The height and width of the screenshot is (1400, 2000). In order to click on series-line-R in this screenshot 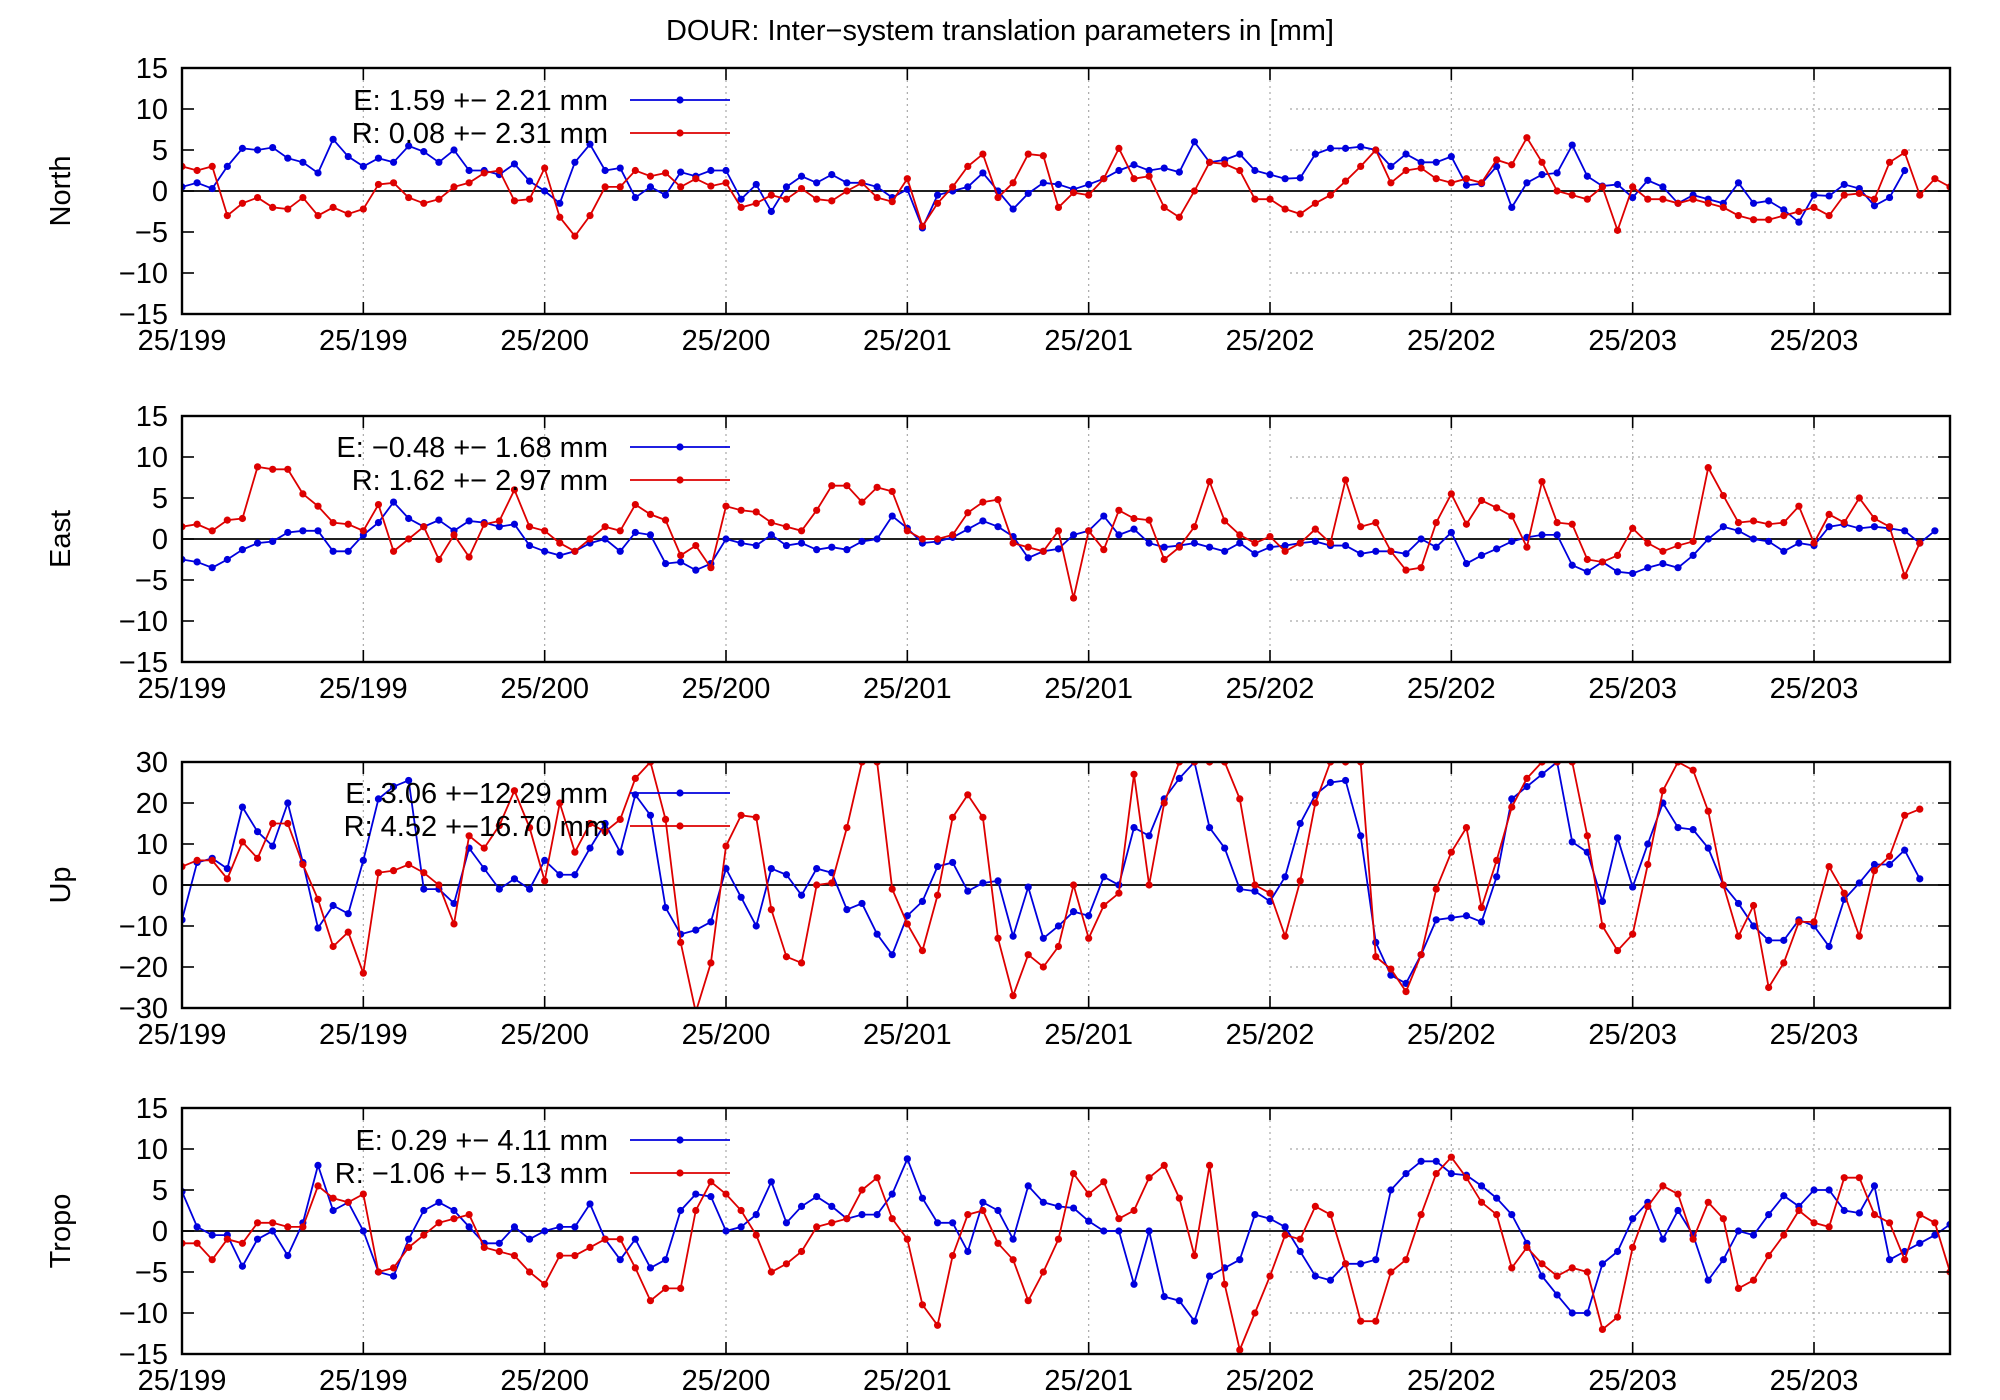, I will do `click(1051, 532)`.